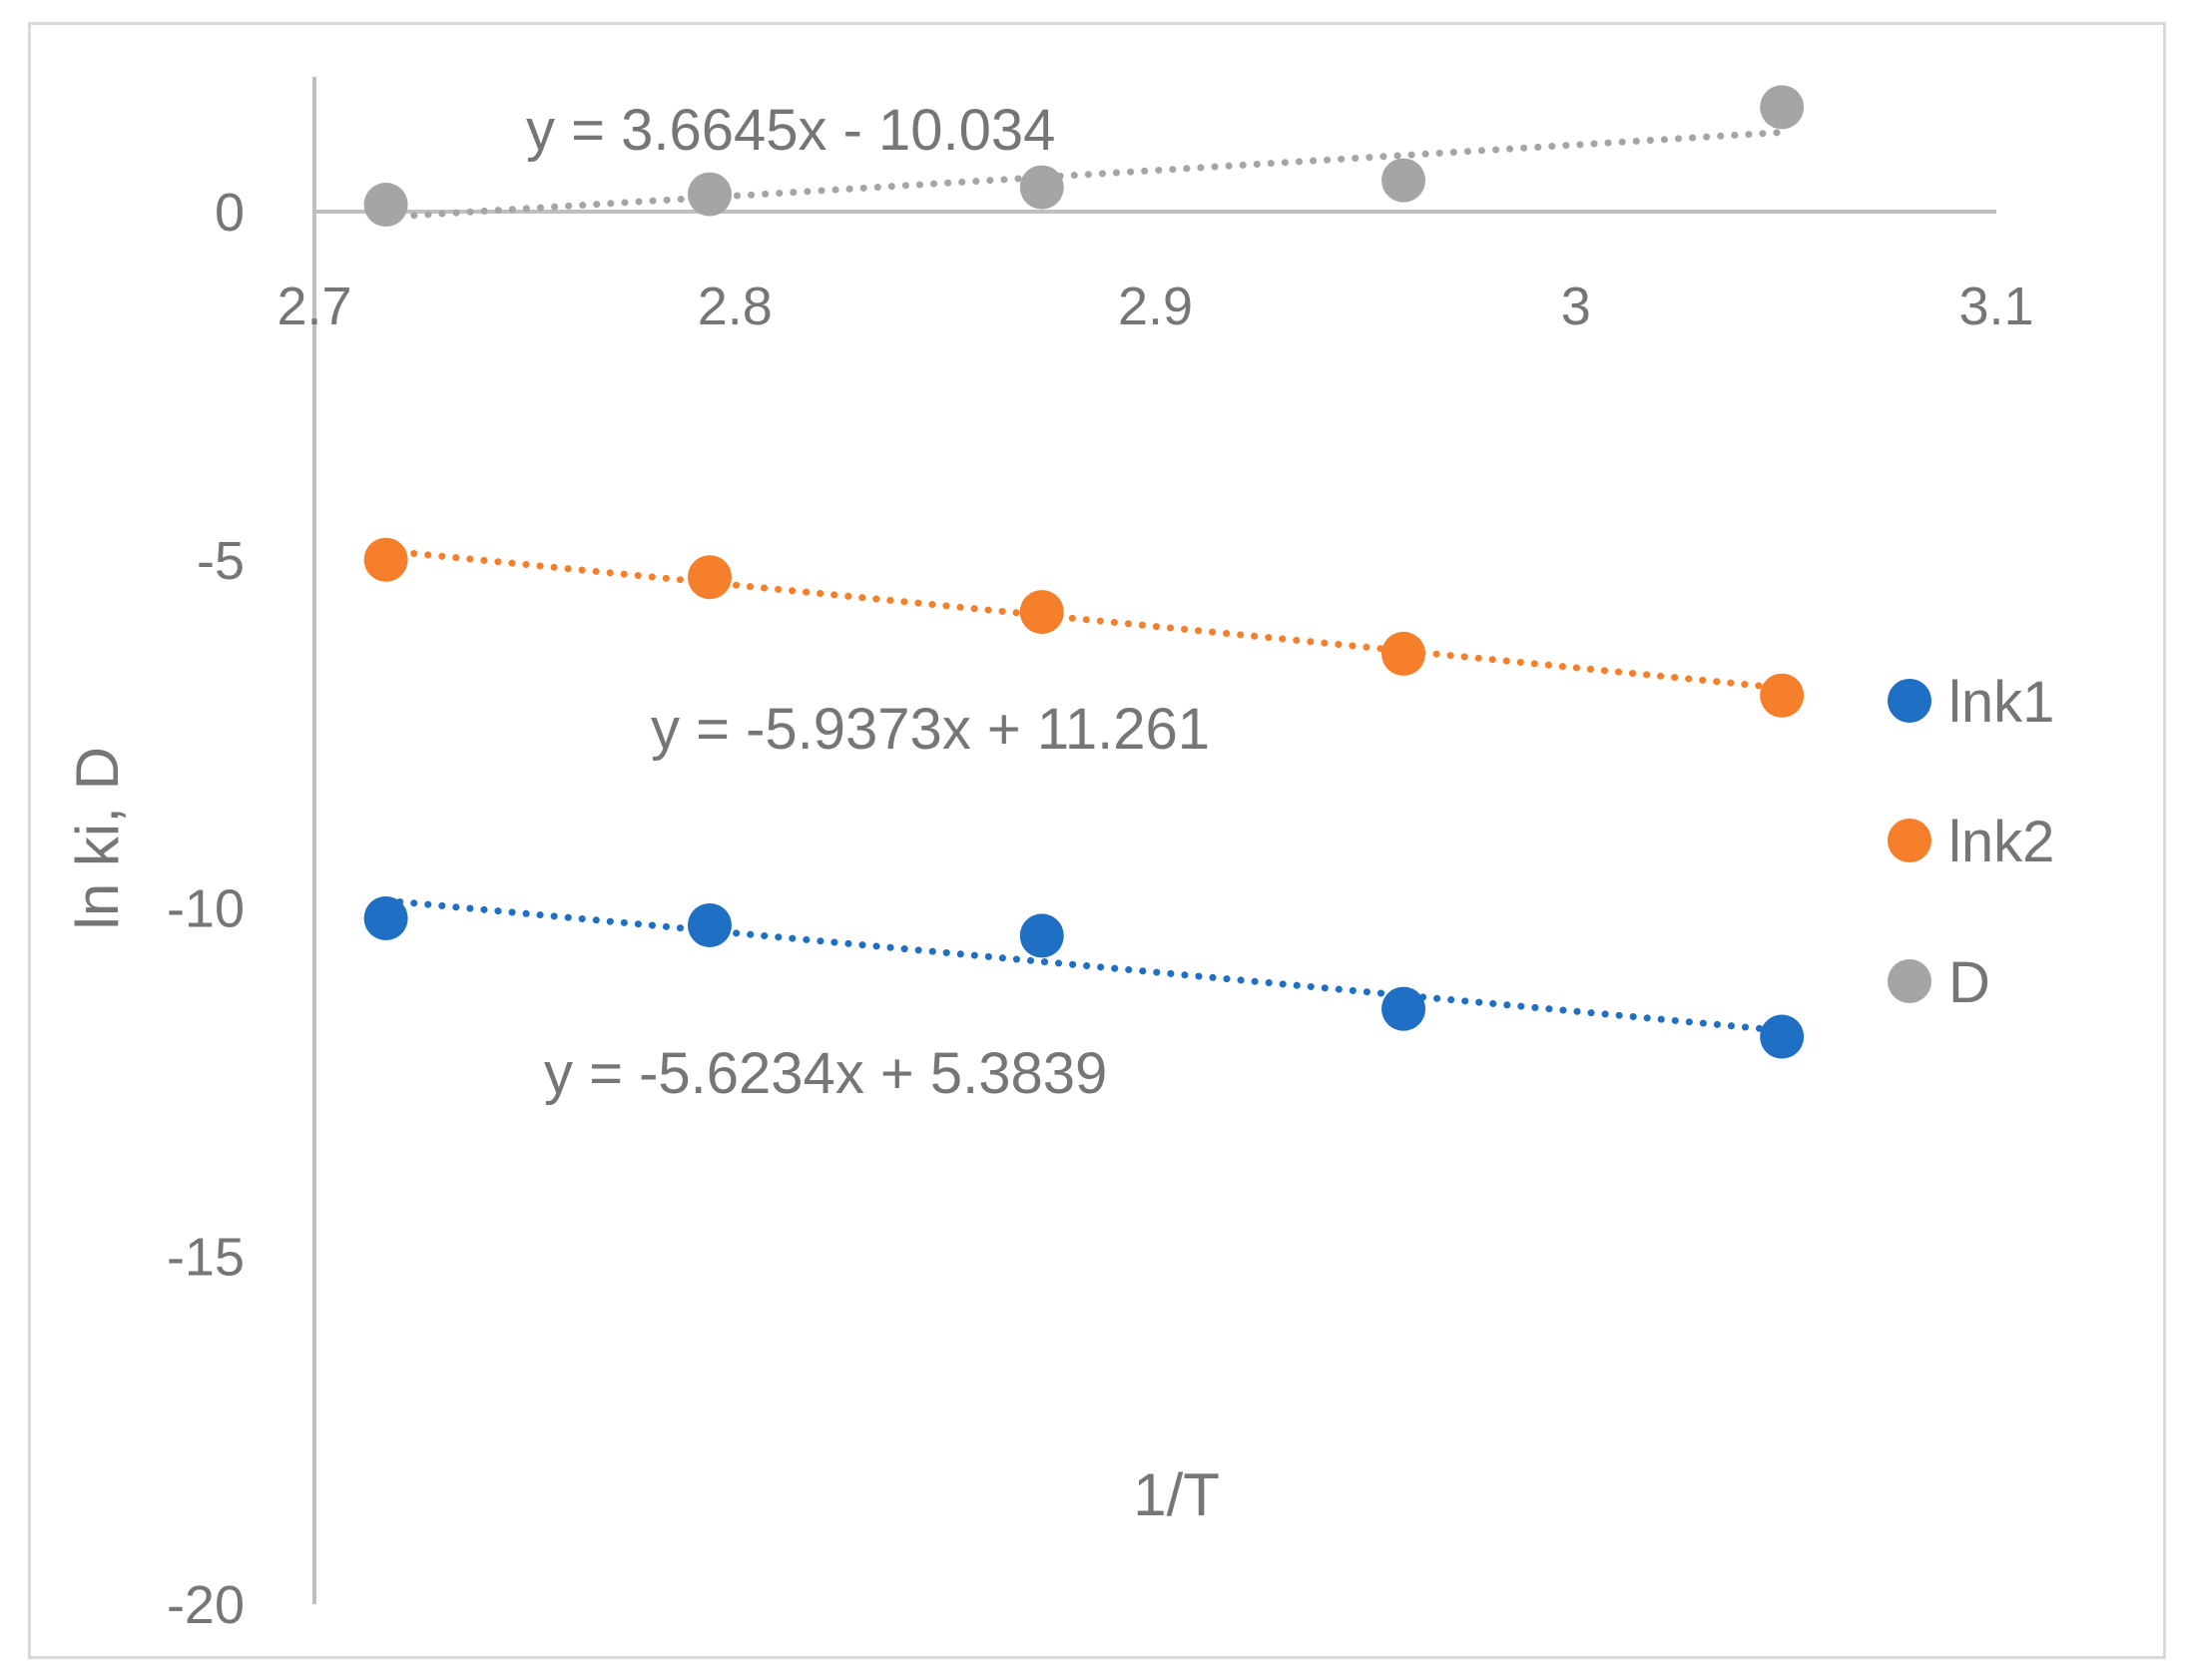 Image resolution: width=2189 pixels, height=1680 pixels. I want to click on legend-label-lnk1: lnk1, so click(2001, 702).